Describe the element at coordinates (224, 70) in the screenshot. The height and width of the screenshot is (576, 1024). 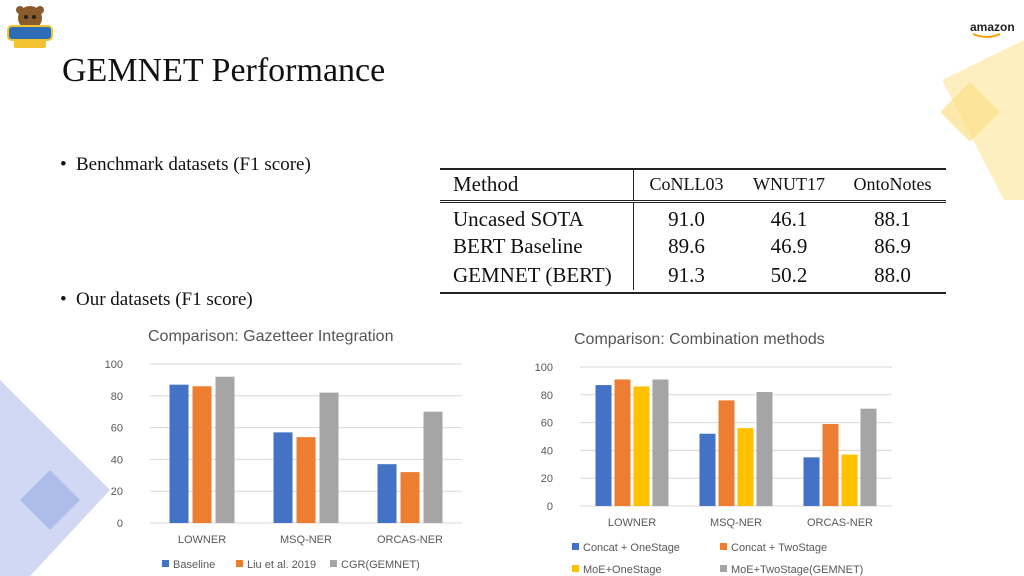
I see `slide-title: GEMNET Performance` at that location.